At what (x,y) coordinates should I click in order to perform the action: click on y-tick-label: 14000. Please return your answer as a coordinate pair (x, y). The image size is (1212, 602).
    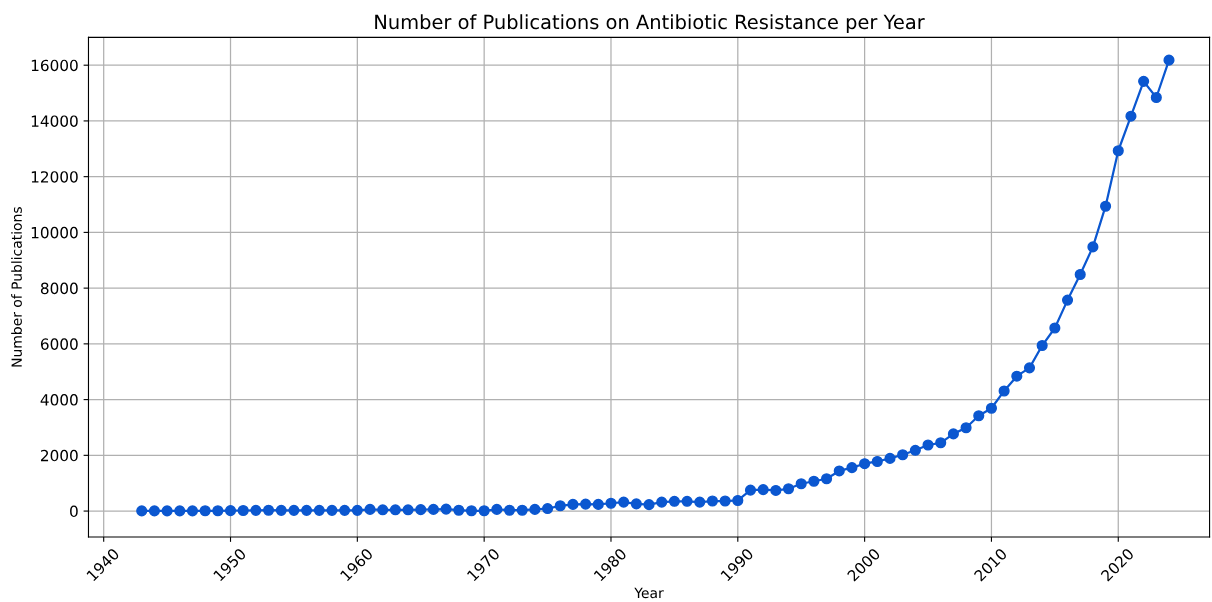
    Looking at the image, I should click on (54, 121).